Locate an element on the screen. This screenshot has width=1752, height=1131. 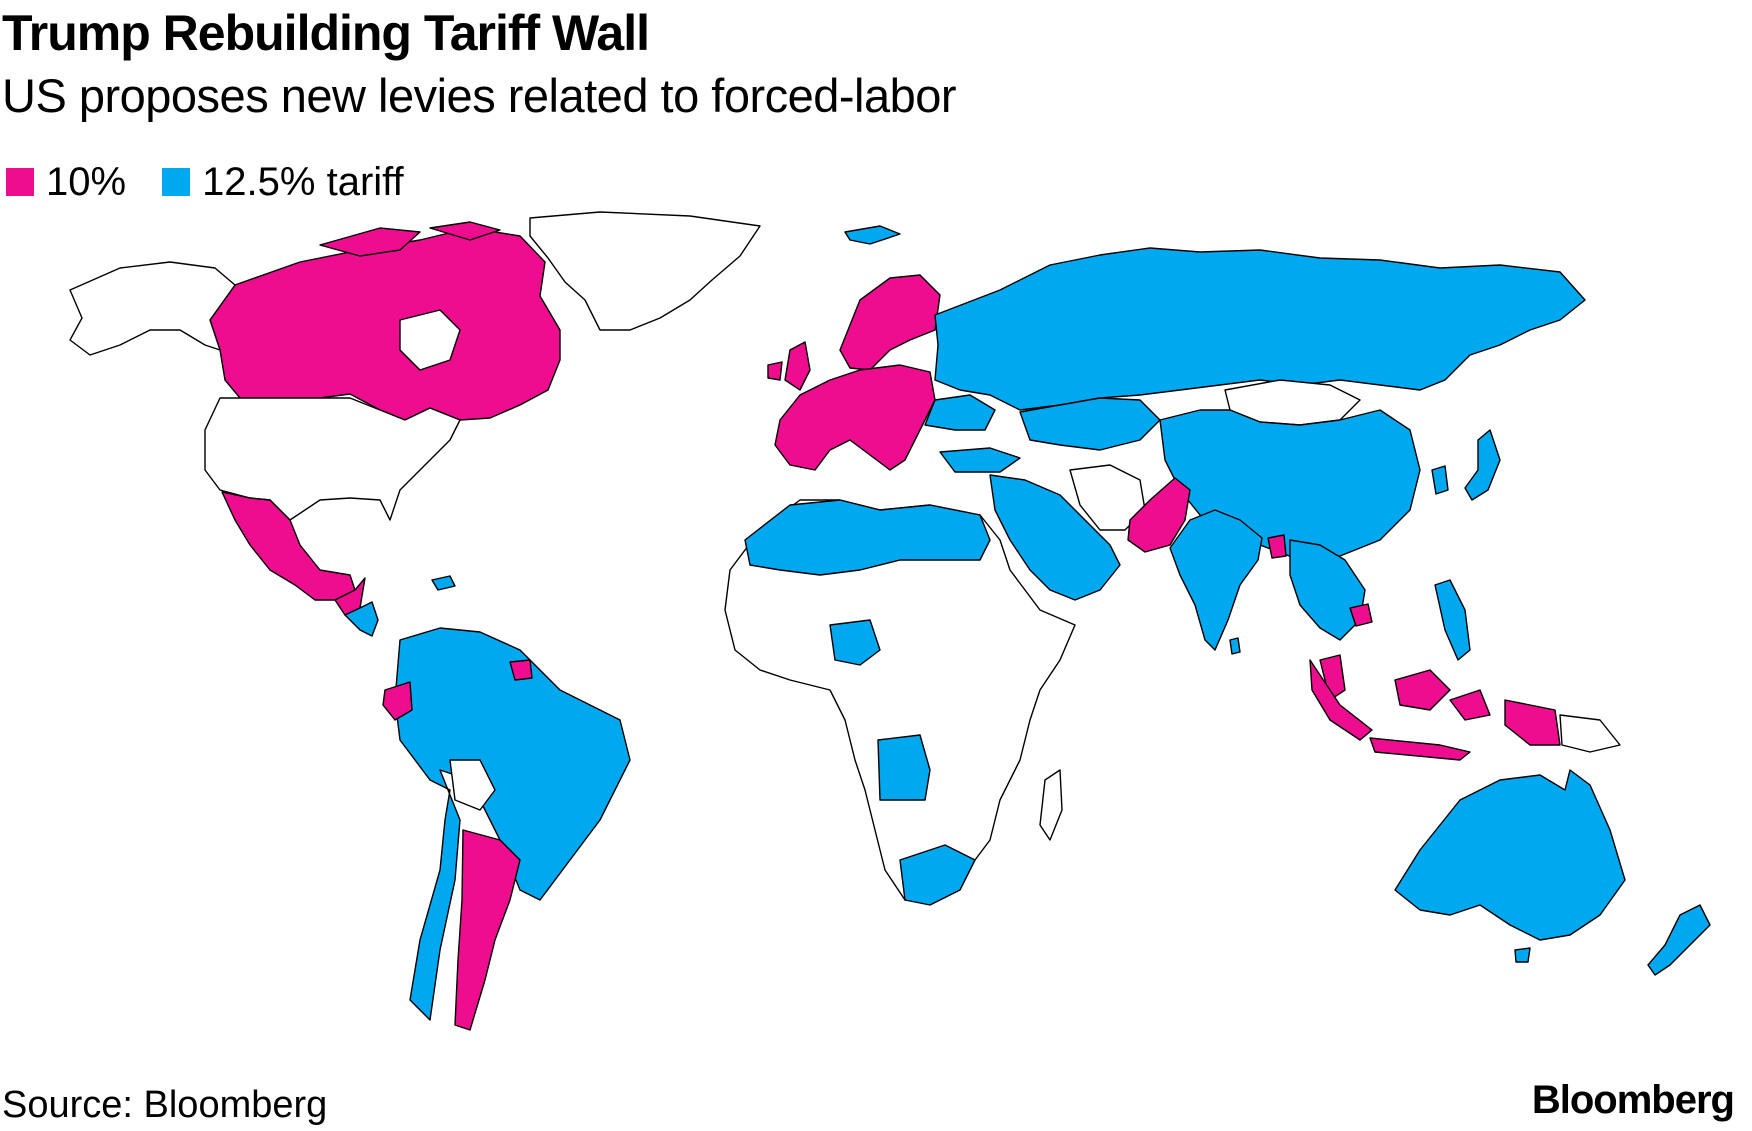
ukraine-belarus is located at coordinates (960, 412).